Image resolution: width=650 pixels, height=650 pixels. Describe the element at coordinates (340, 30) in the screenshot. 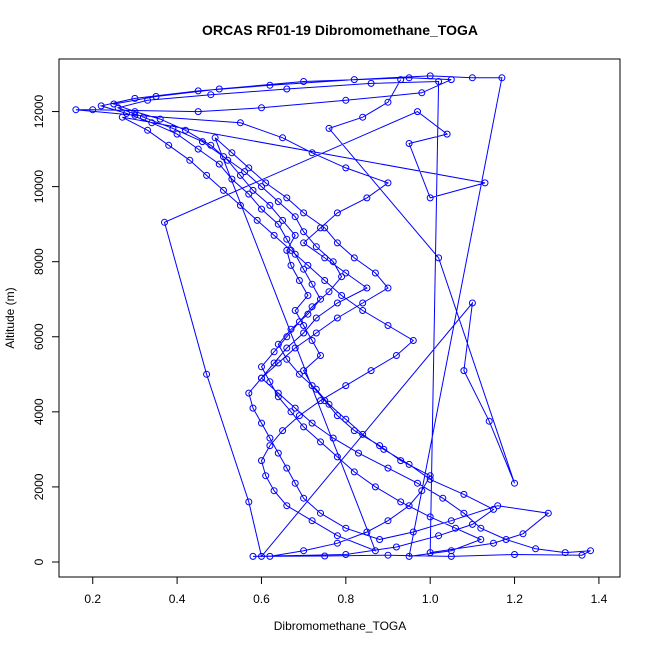

I see `chart-title: ORCAS RF01-19 Dibromomethane_TOGA` at that location.